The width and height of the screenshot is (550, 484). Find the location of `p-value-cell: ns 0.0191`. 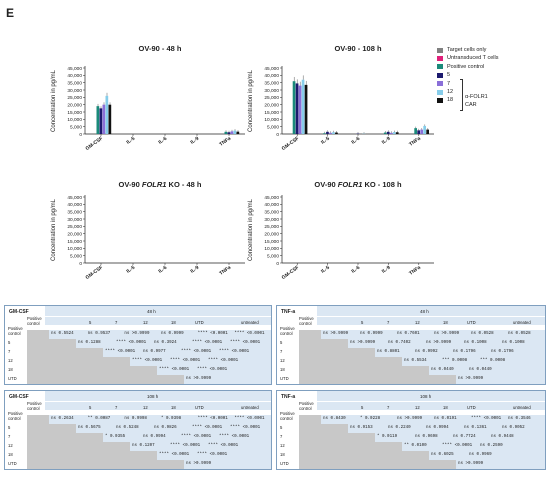

p-value-cell: ns 0.0191 is located at coordinates (445, 419).